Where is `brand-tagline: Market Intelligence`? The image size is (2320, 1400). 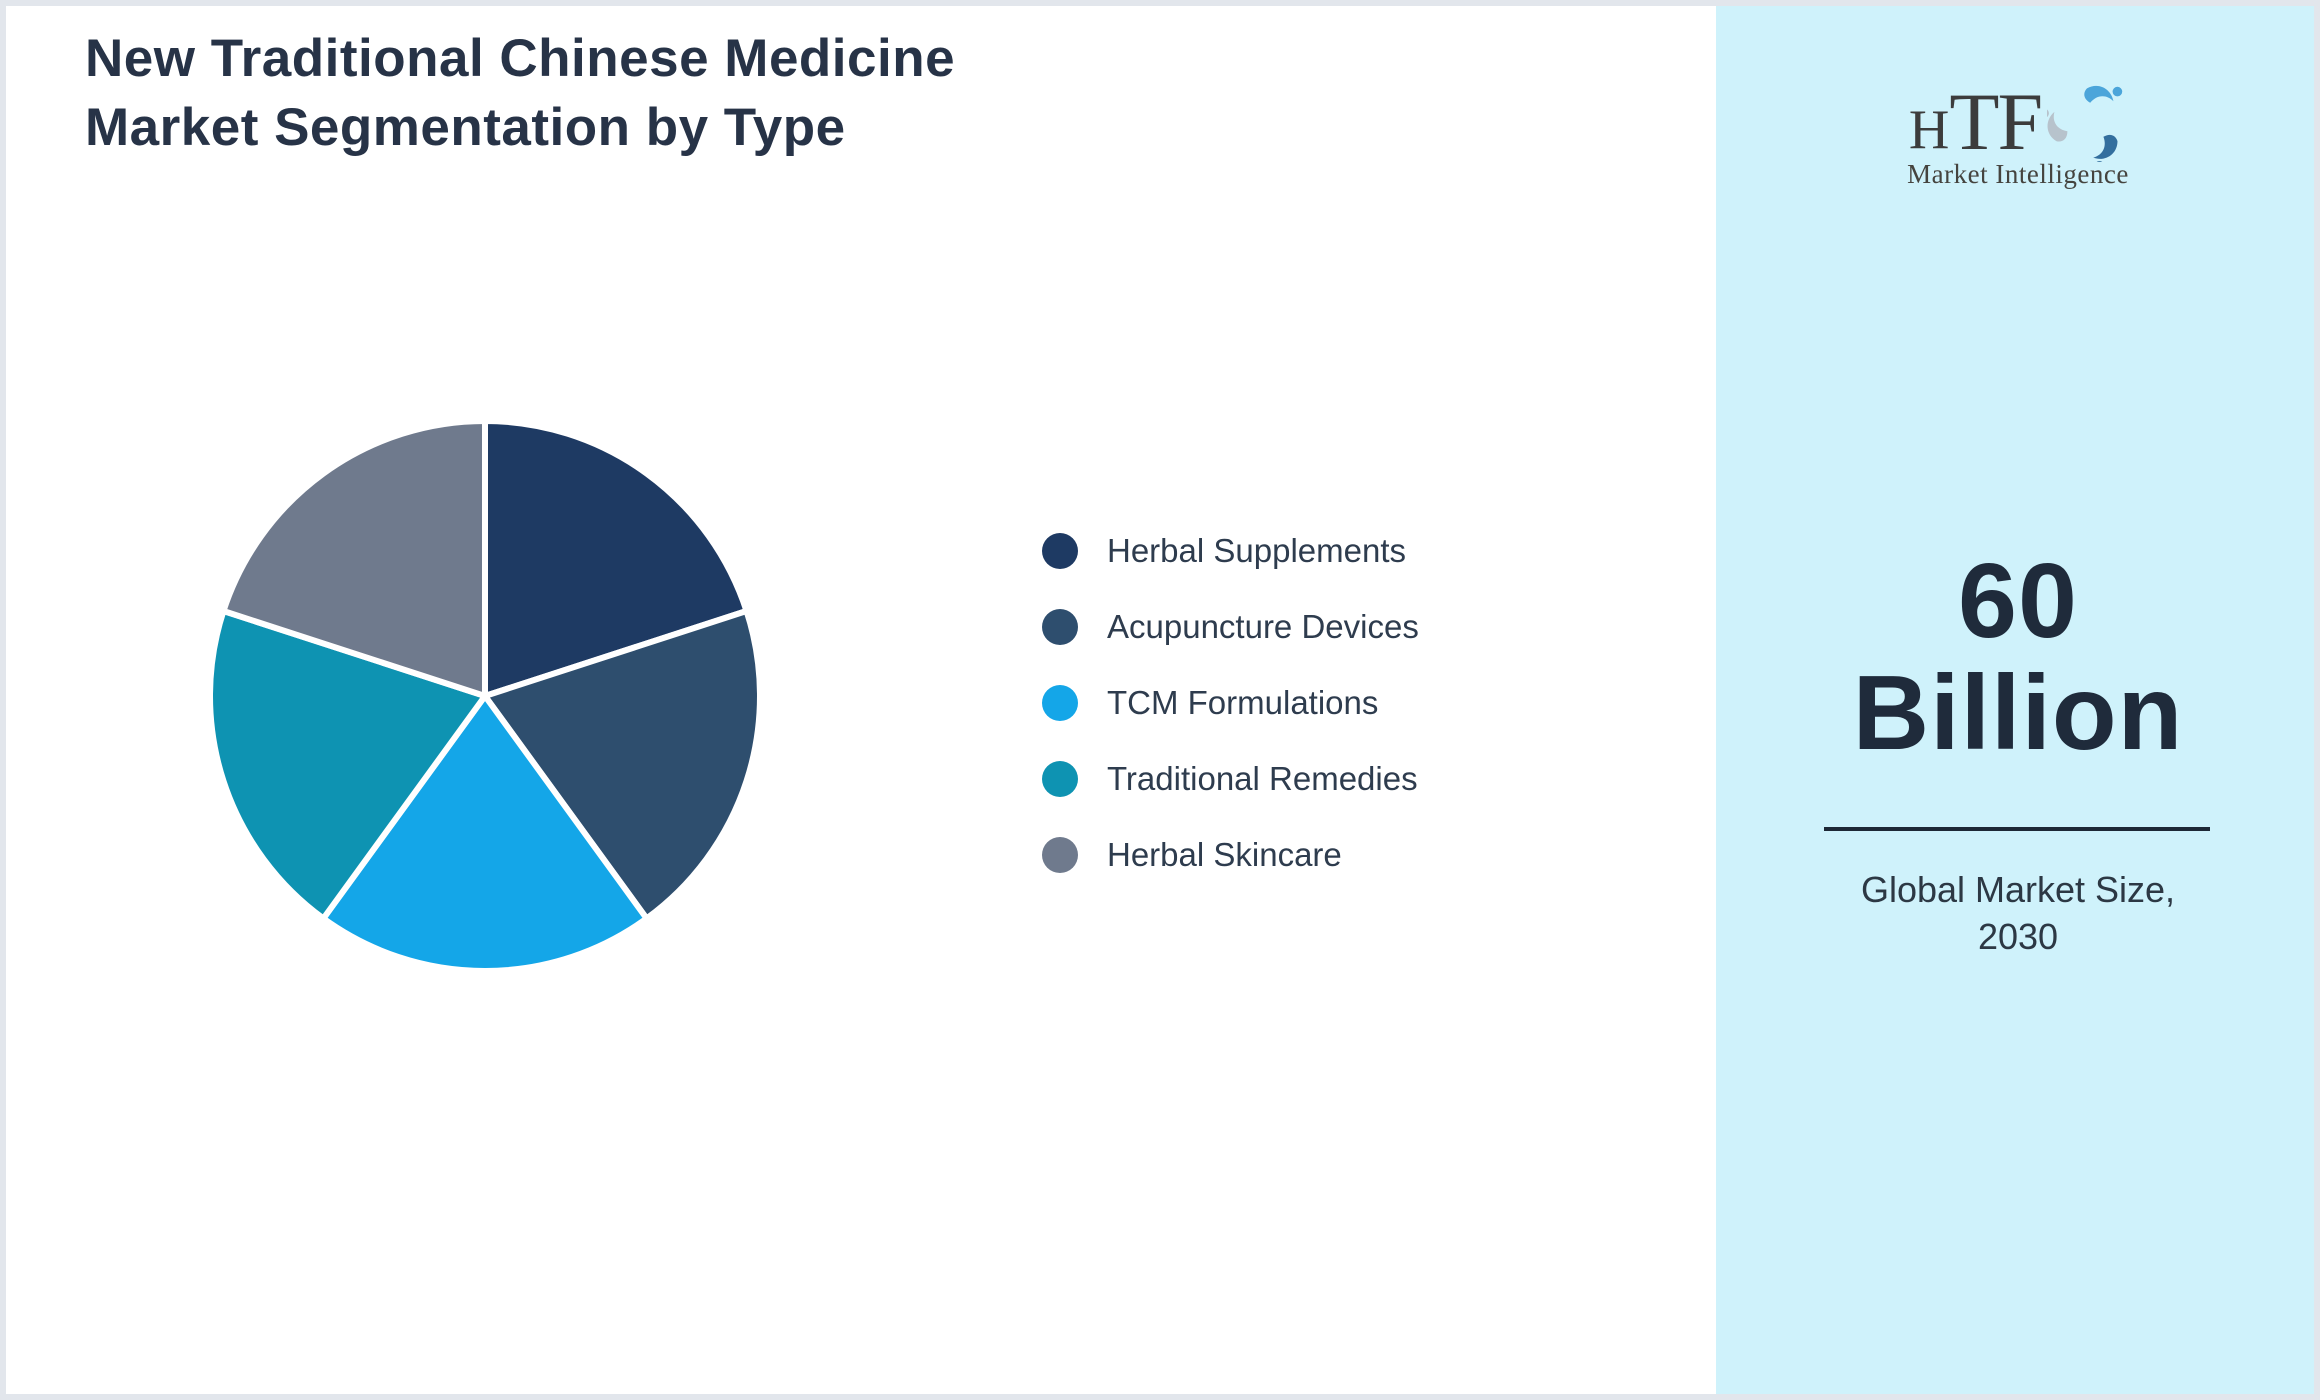 brand-tagline: Market Intelligence is located at coordinates (2018, 173).